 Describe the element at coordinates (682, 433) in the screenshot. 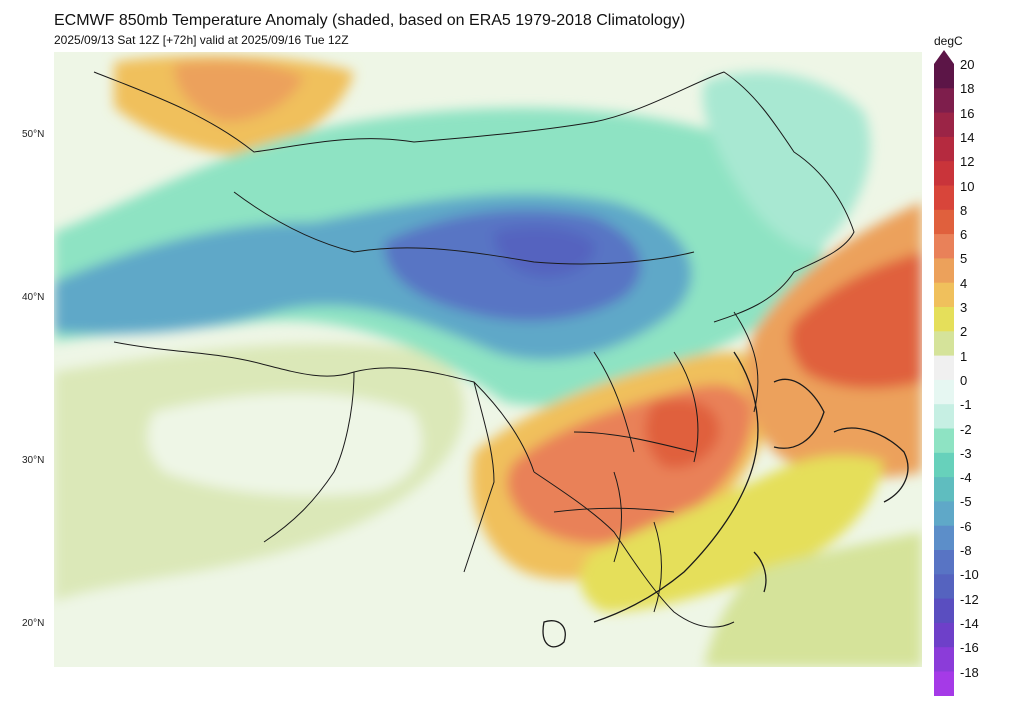

I see `warm-central-hot` at that location.